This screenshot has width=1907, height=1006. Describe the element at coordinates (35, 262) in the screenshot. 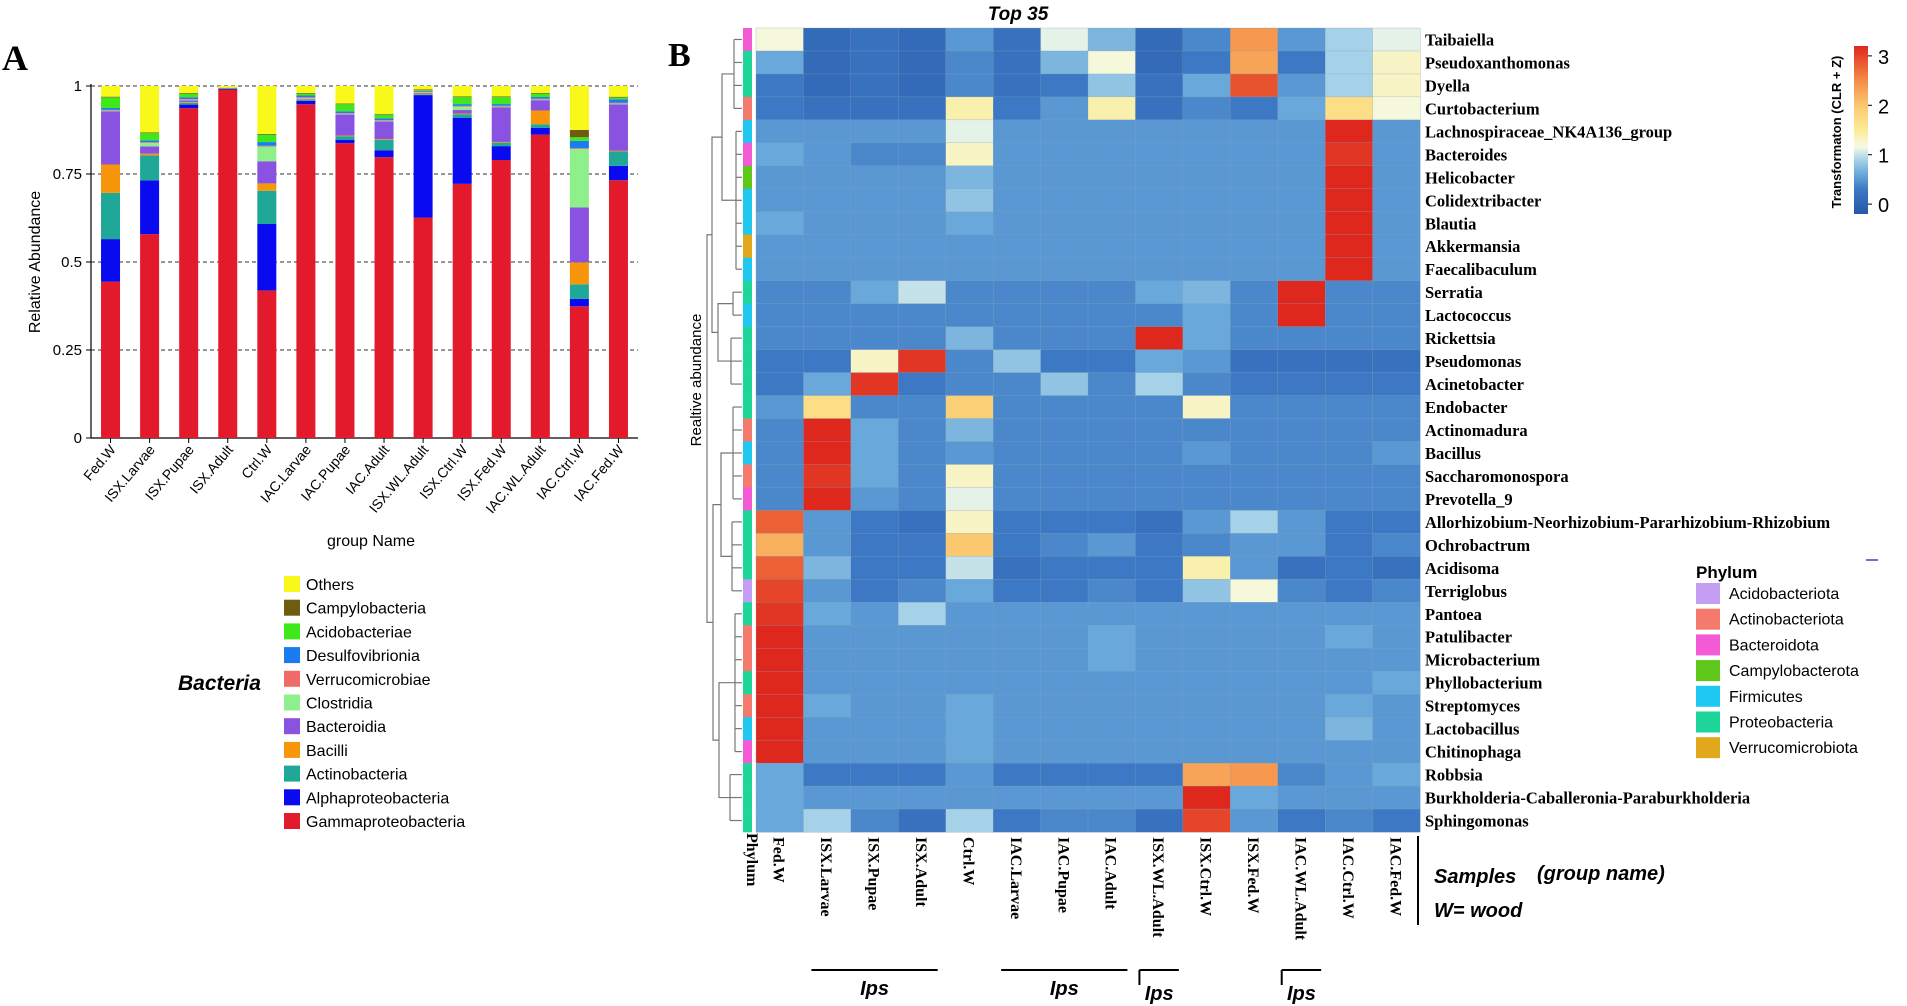

I see `panel-a-y-axis-label: Relative Abundance` at that location.